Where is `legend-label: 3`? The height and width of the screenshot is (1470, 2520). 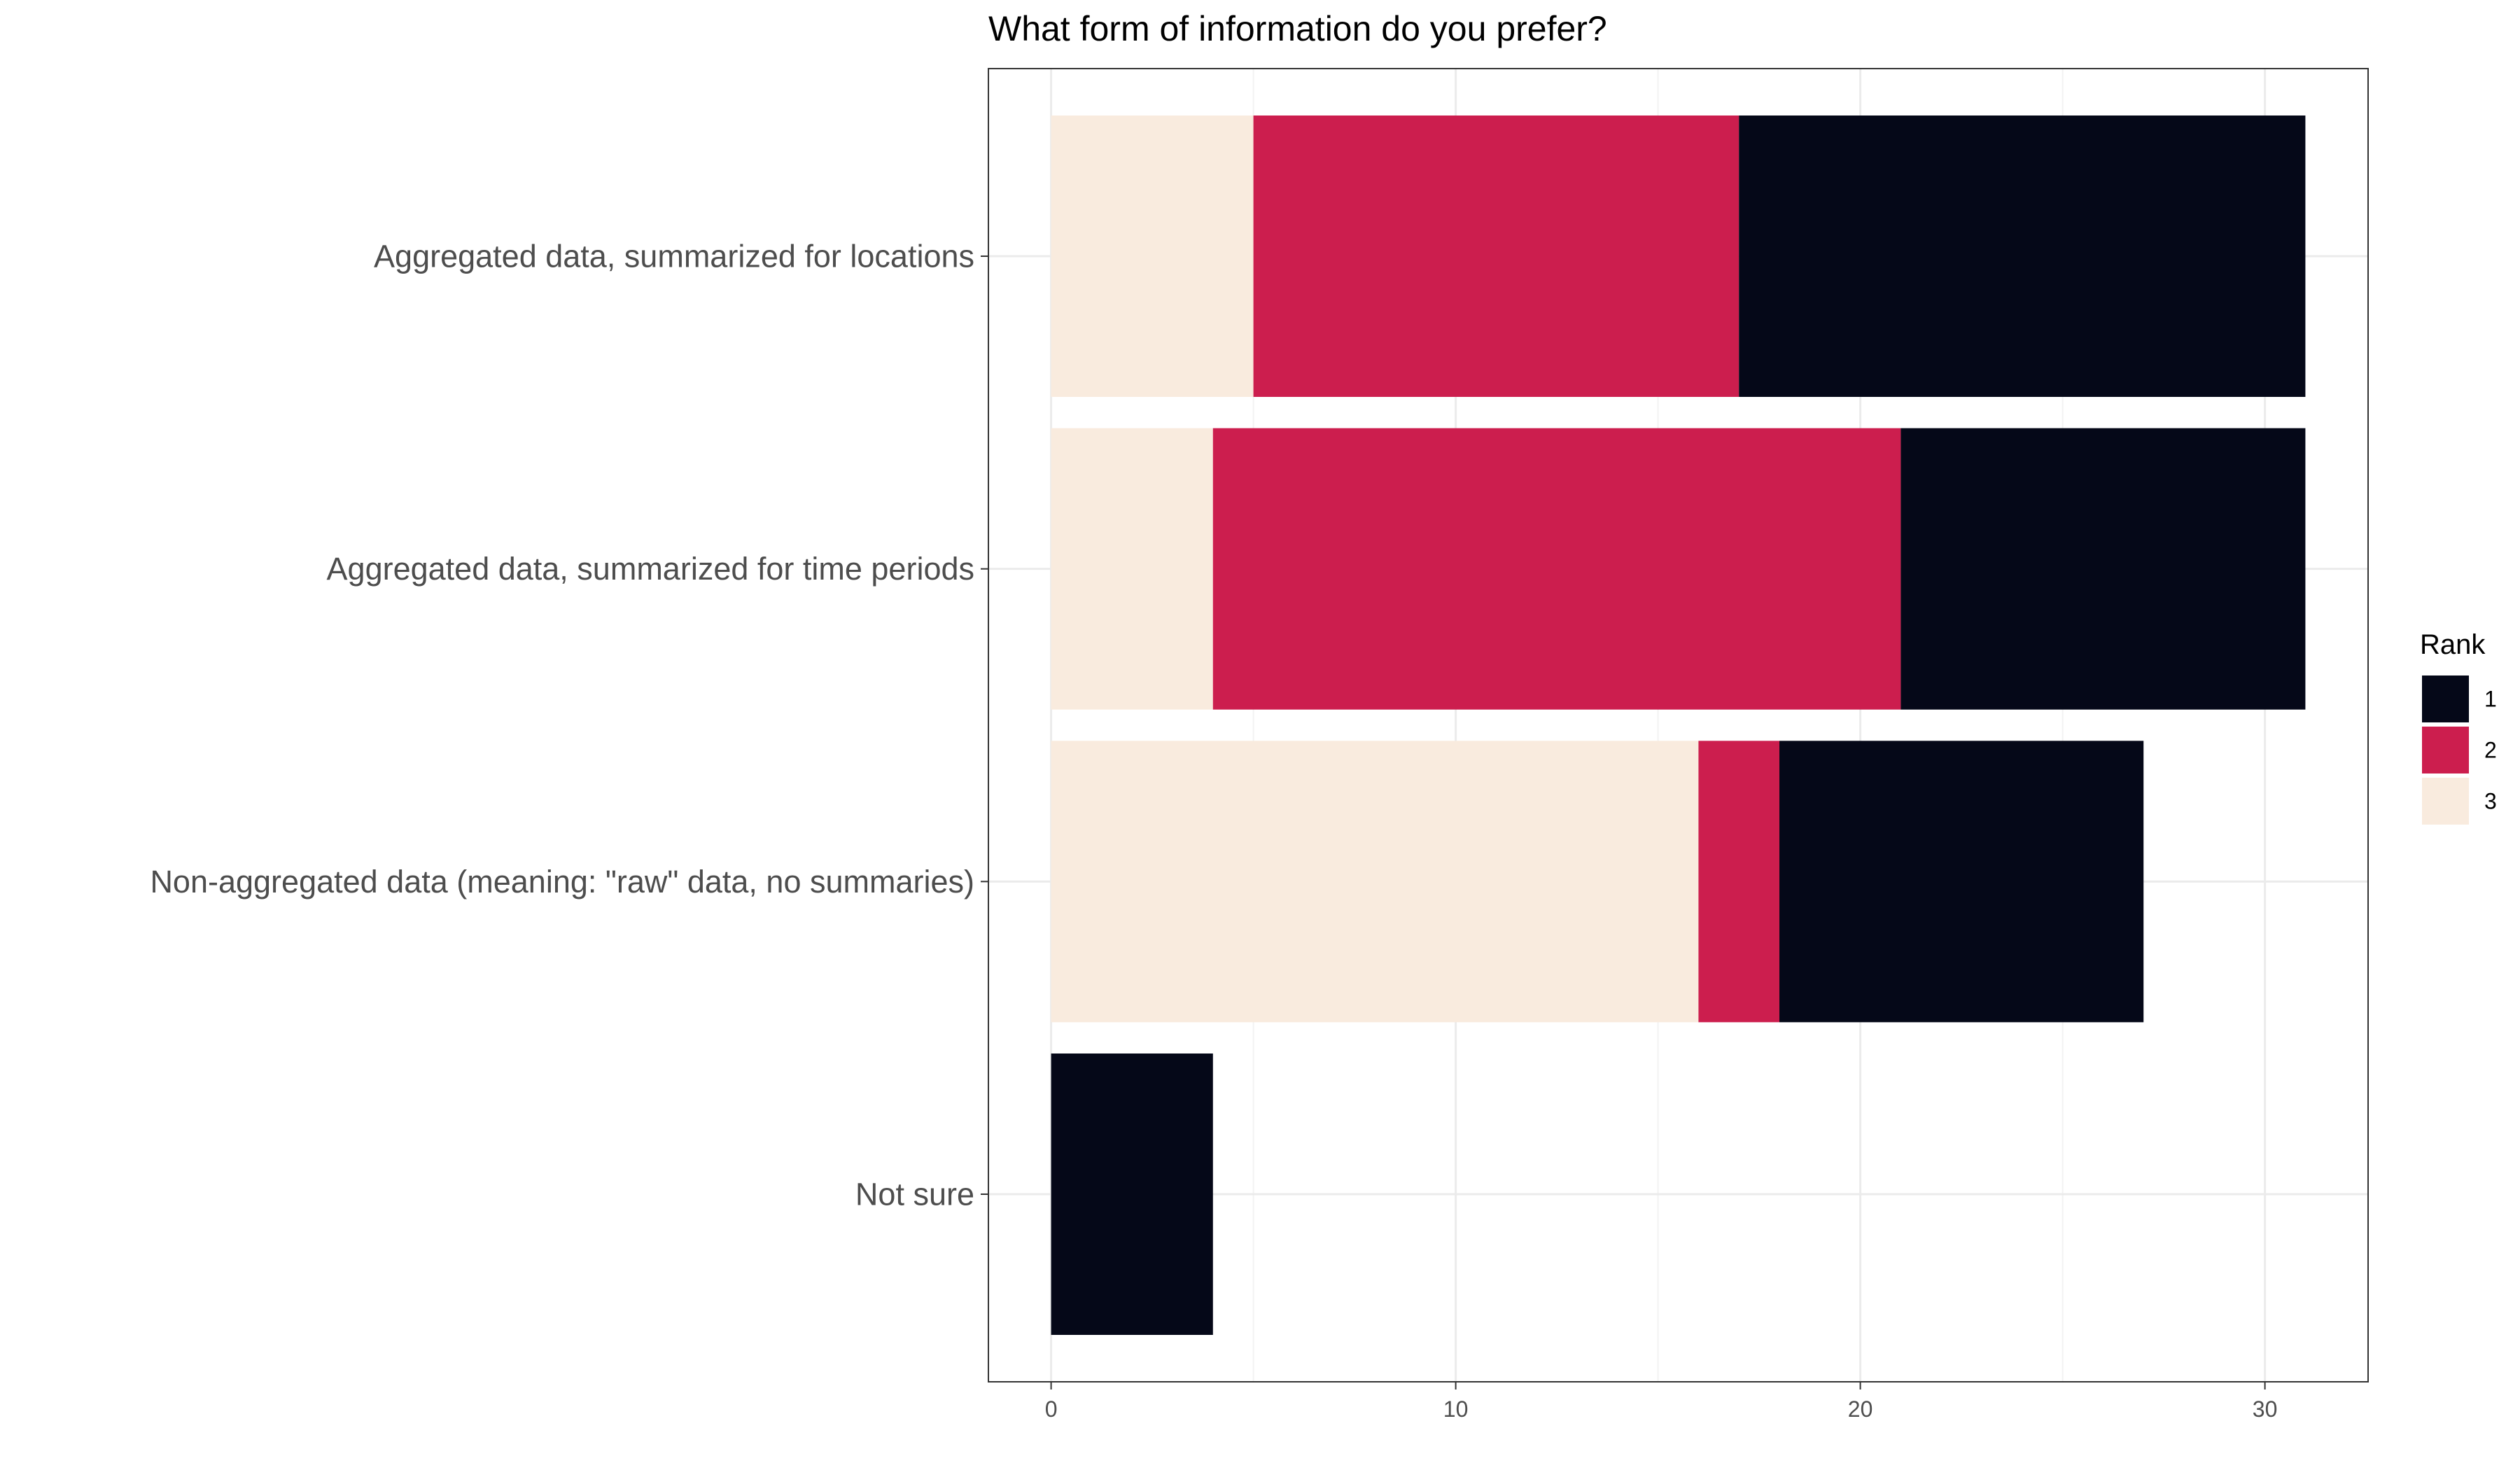 legend-label: 3 is located at coordinates (2490, 801).